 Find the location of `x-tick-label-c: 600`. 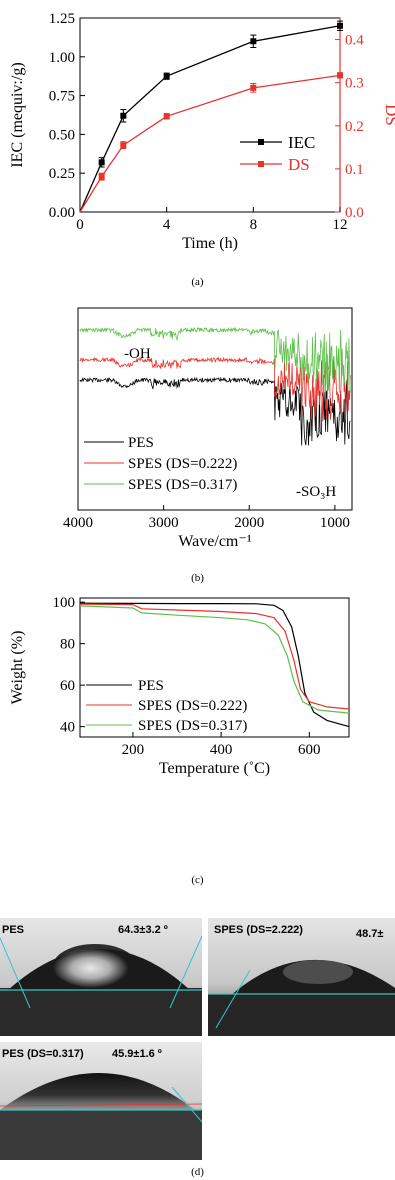

x-tick-label-c: 600 is located at coordinates (309, 750).